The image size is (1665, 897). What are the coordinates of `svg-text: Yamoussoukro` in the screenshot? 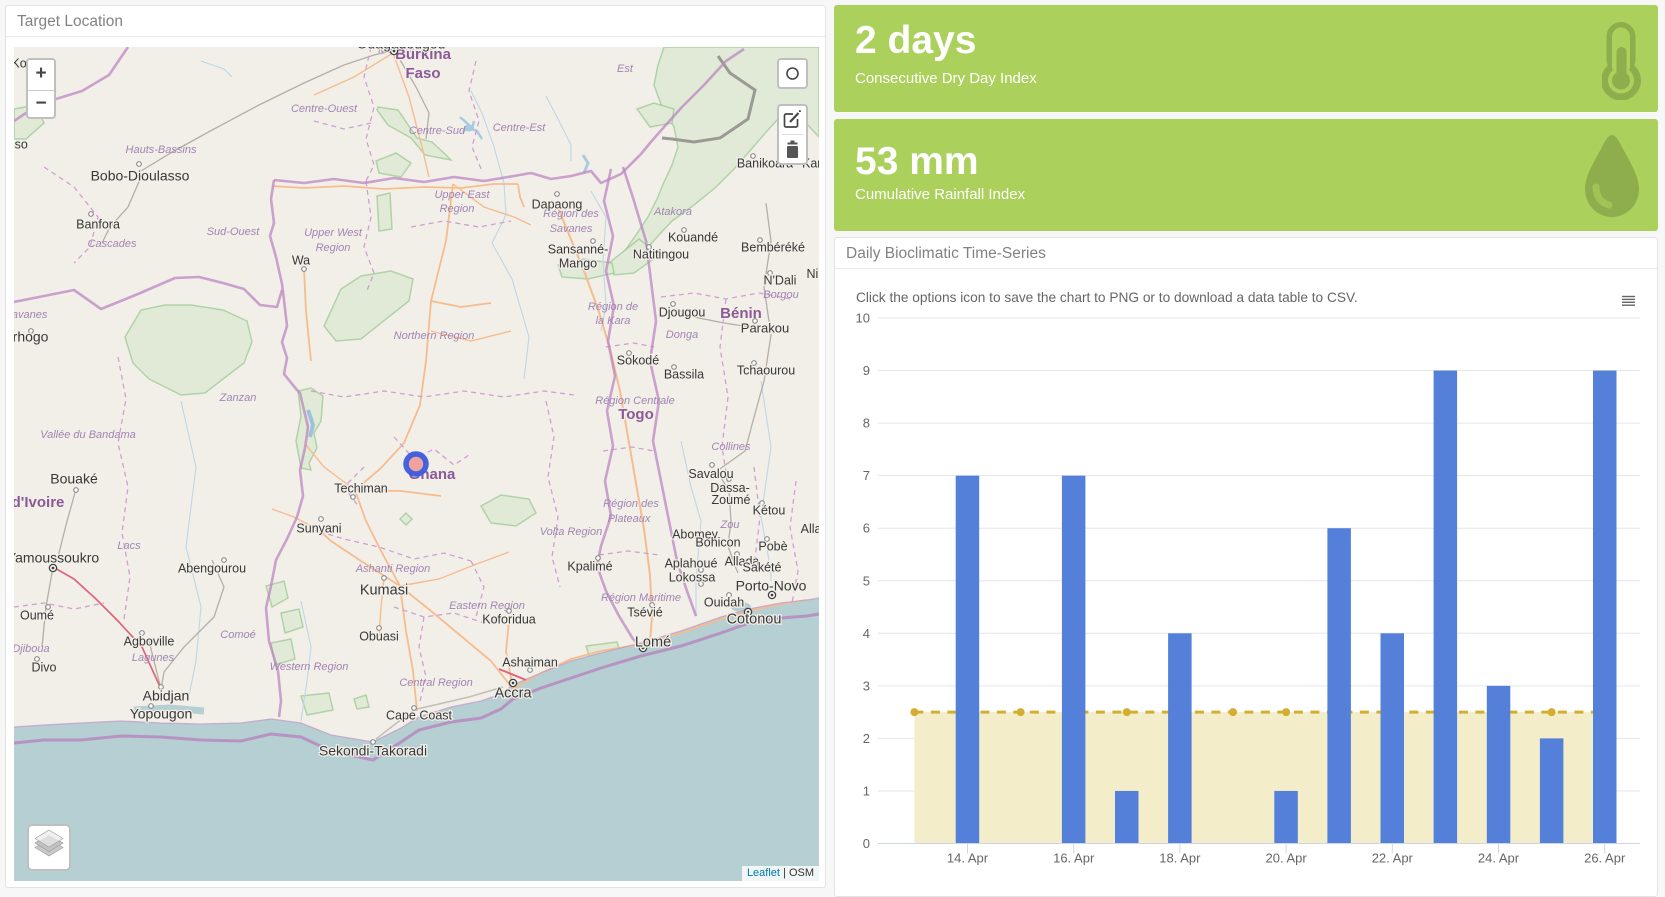 It's located at (56, 558).